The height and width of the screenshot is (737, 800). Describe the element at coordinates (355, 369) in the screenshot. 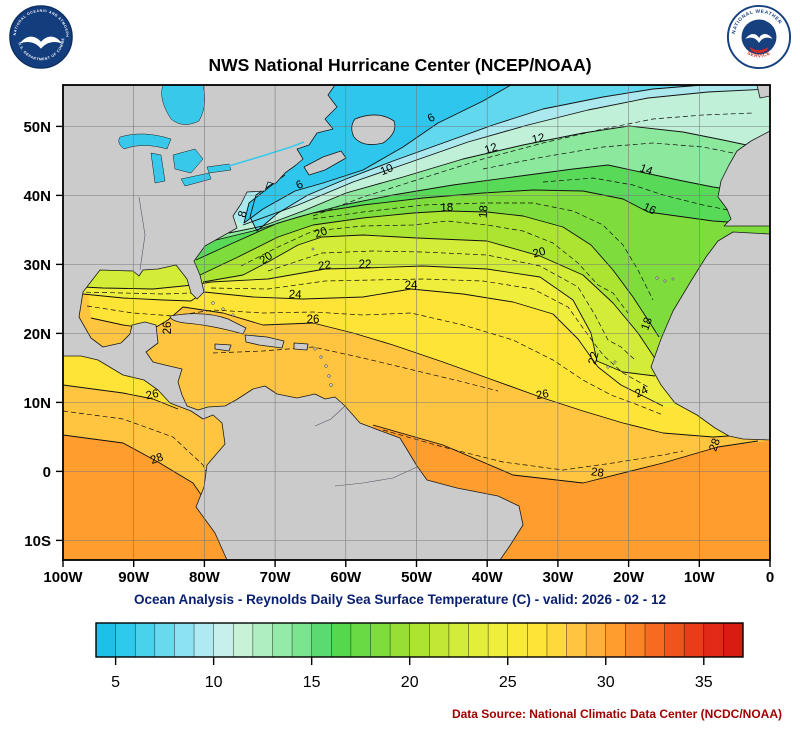

I see `isotherm-27-caribbean-dashed` at that location.